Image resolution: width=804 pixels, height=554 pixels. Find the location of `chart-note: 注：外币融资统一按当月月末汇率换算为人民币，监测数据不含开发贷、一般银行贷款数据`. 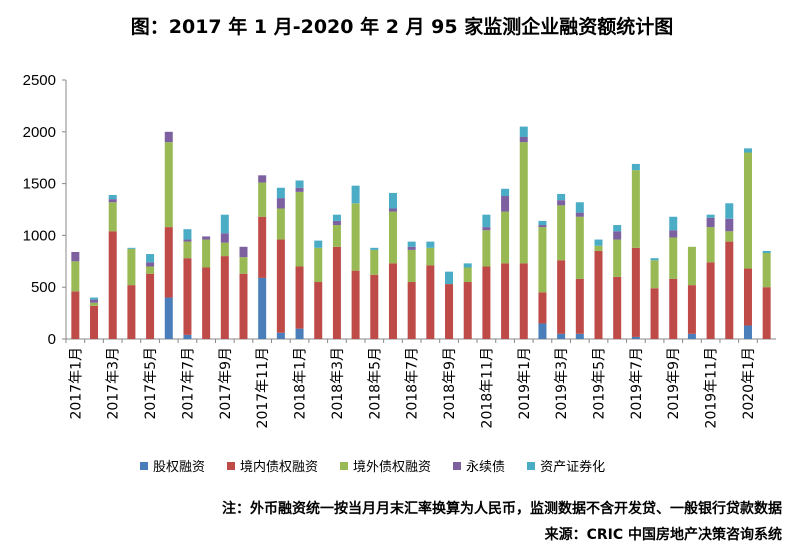

chart-note: 注：外币融资统一按当月月末汇率换算为人民币，监测数据不含开发贷、一般银行贷款数据 is located at coordinates (502, 509).